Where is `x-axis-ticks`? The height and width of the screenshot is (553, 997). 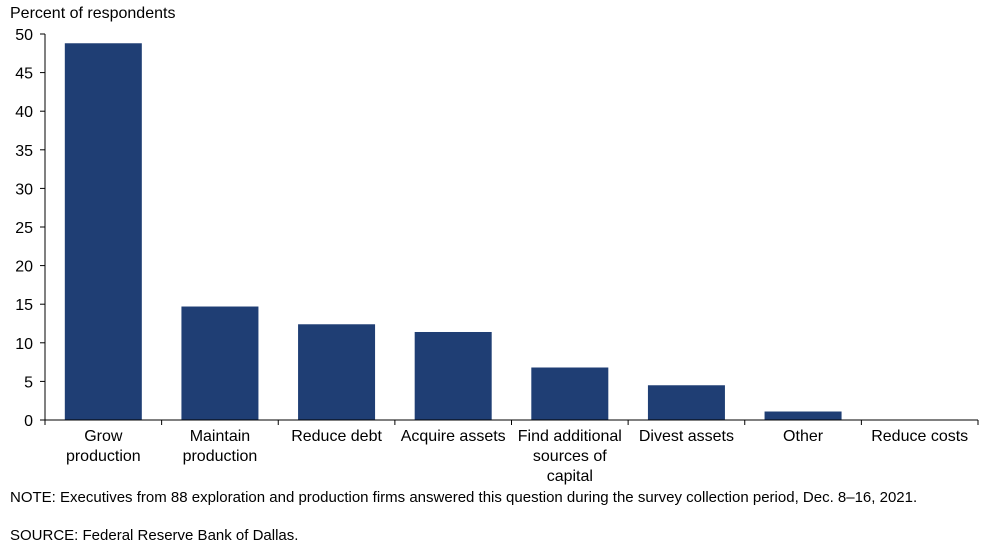 x-axis-ticks is located at coordinates (511, 422).